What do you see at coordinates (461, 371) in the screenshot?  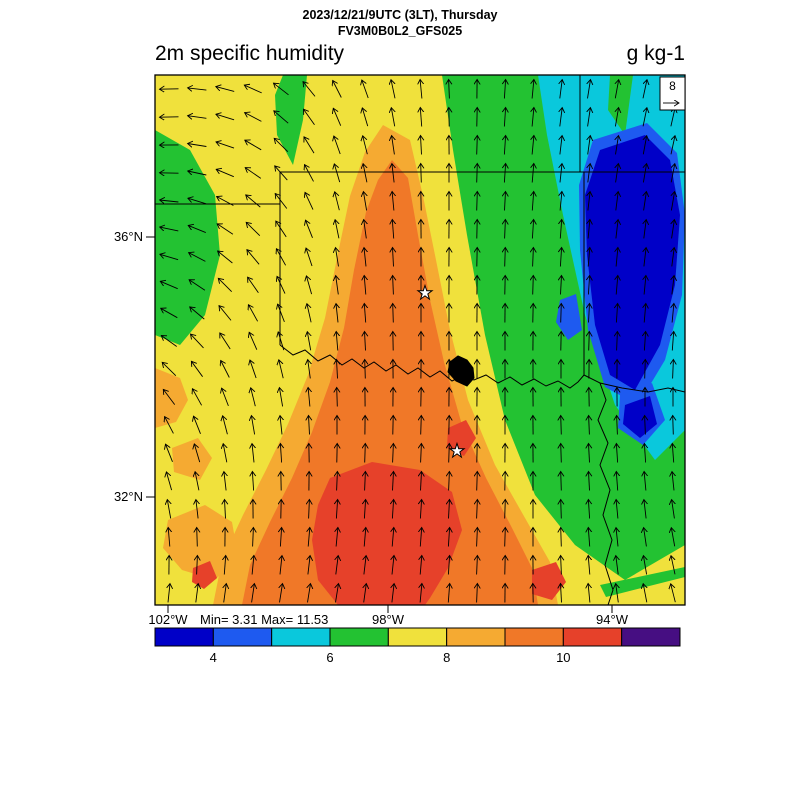 I see `lake-marker` at bounding box center [461, 371].